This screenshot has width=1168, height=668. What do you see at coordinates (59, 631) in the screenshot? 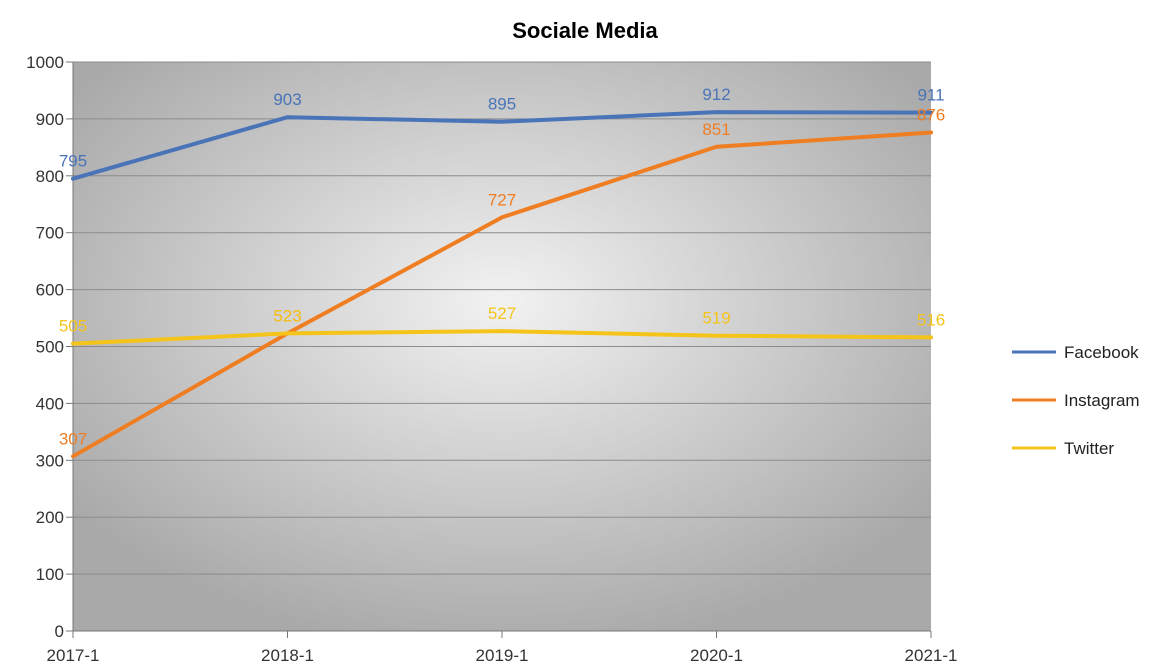
I see `y-tick-label: 0` at bounding box center [59, 631].